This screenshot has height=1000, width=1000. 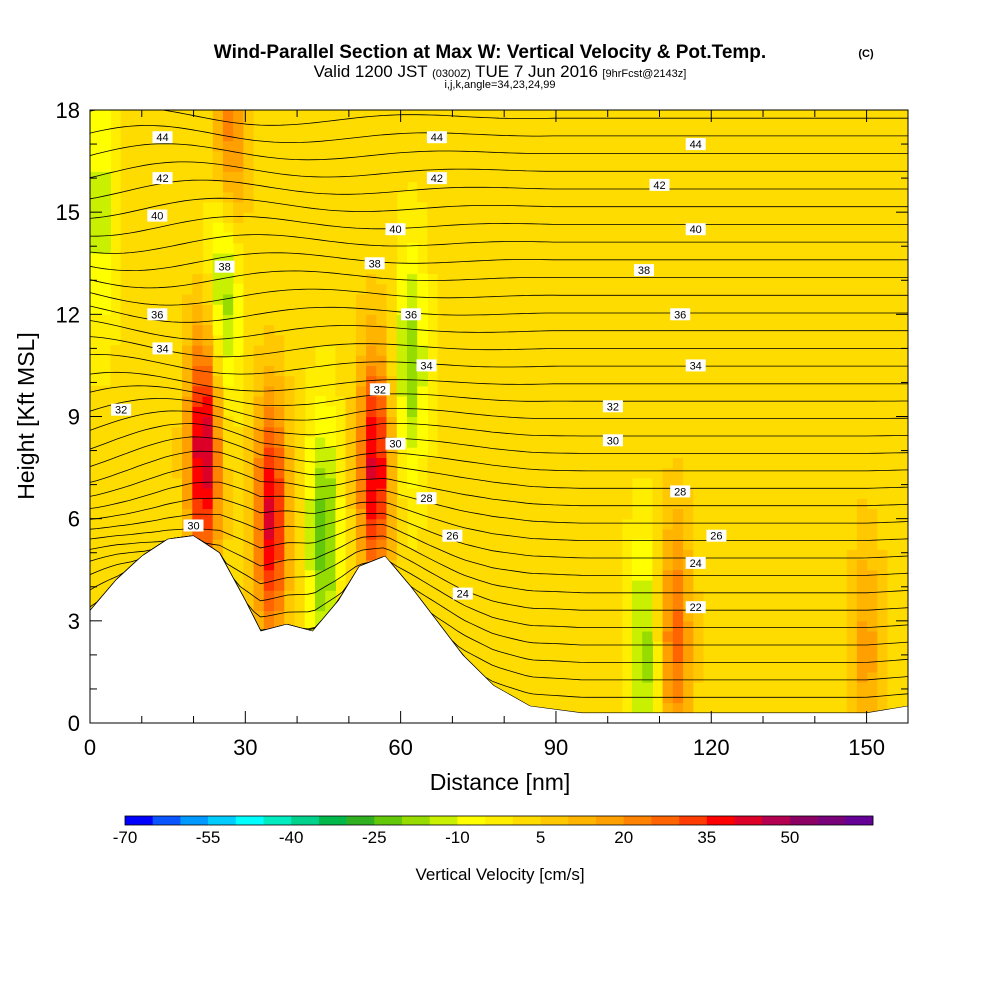 I want to click on chart-indices: i,j,k,angle=34,23,24,99, so click(x=499, y=85).